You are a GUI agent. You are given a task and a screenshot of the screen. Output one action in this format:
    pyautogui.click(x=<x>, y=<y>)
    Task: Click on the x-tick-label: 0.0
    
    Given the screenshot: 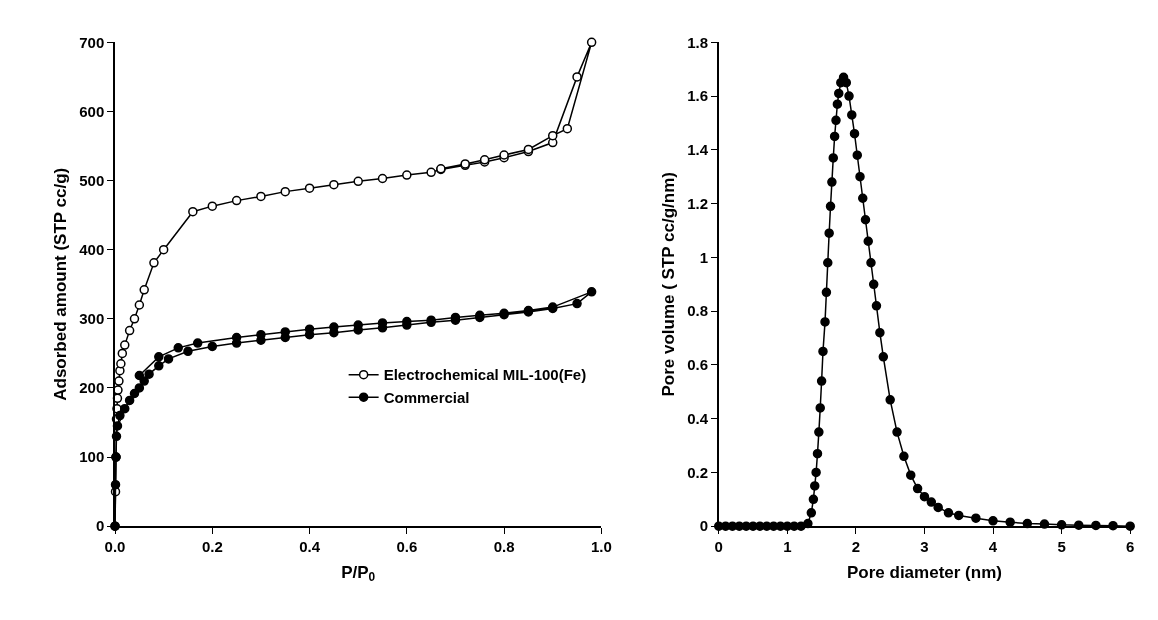 What is the action you would take?
    pyautogui.click(x=115, y=546)
    